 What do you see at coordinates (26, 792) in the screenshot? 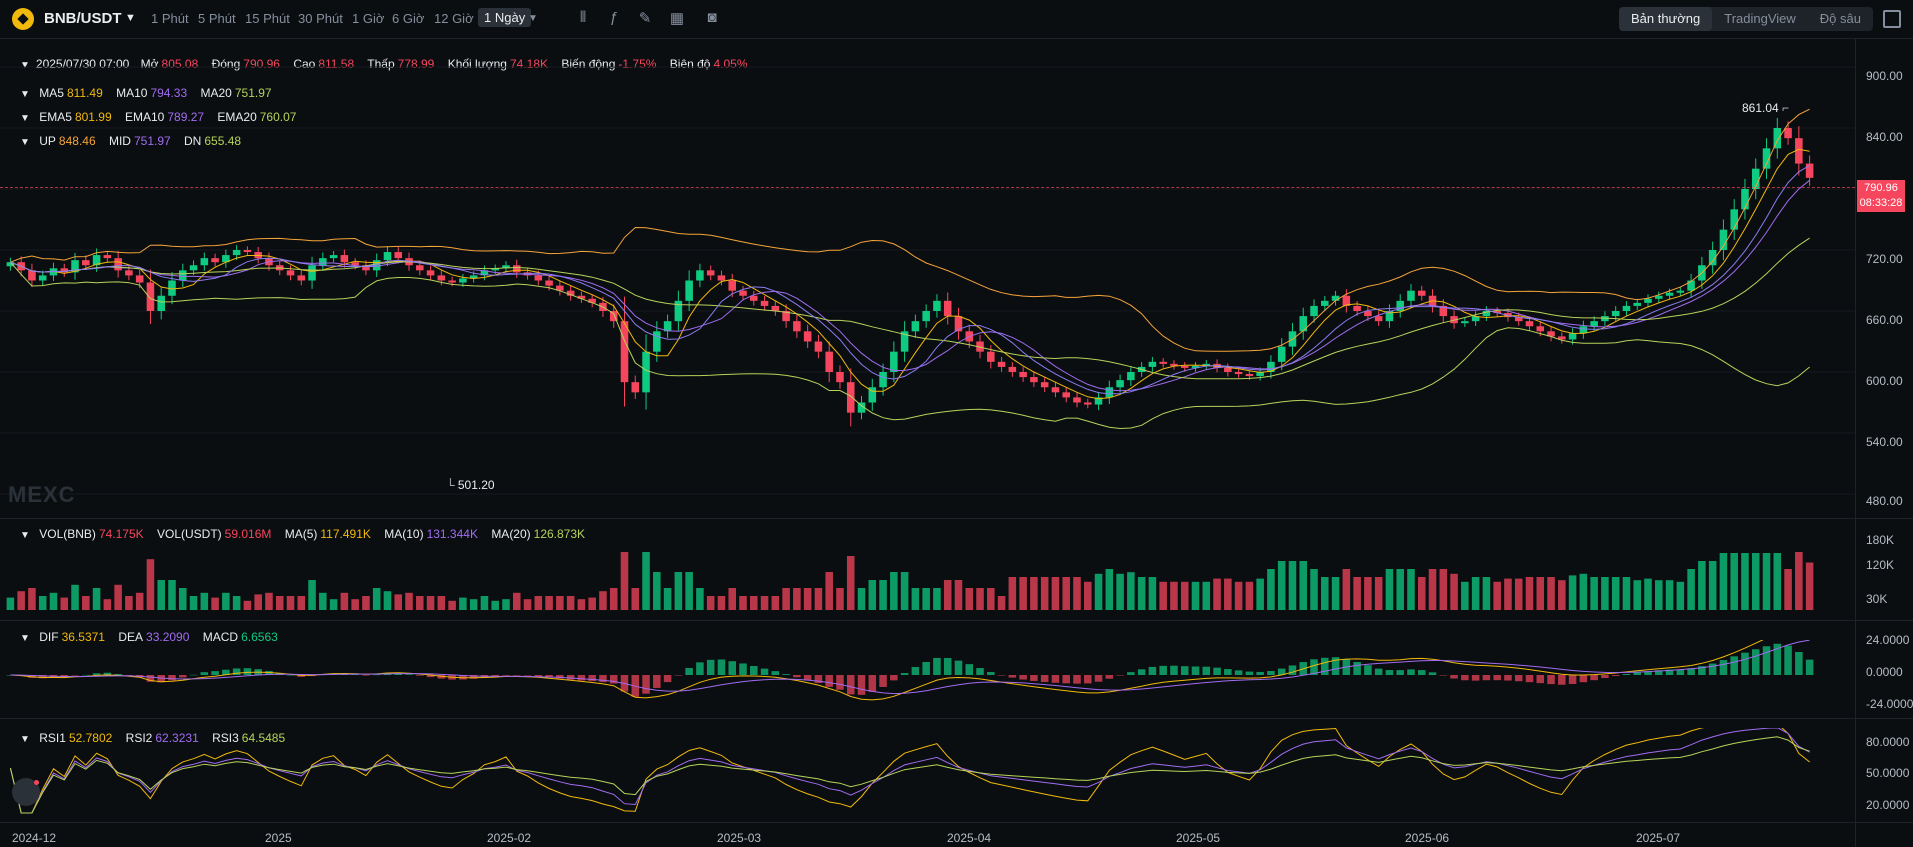
I see `notification-button` at bounding box center [26, 792].